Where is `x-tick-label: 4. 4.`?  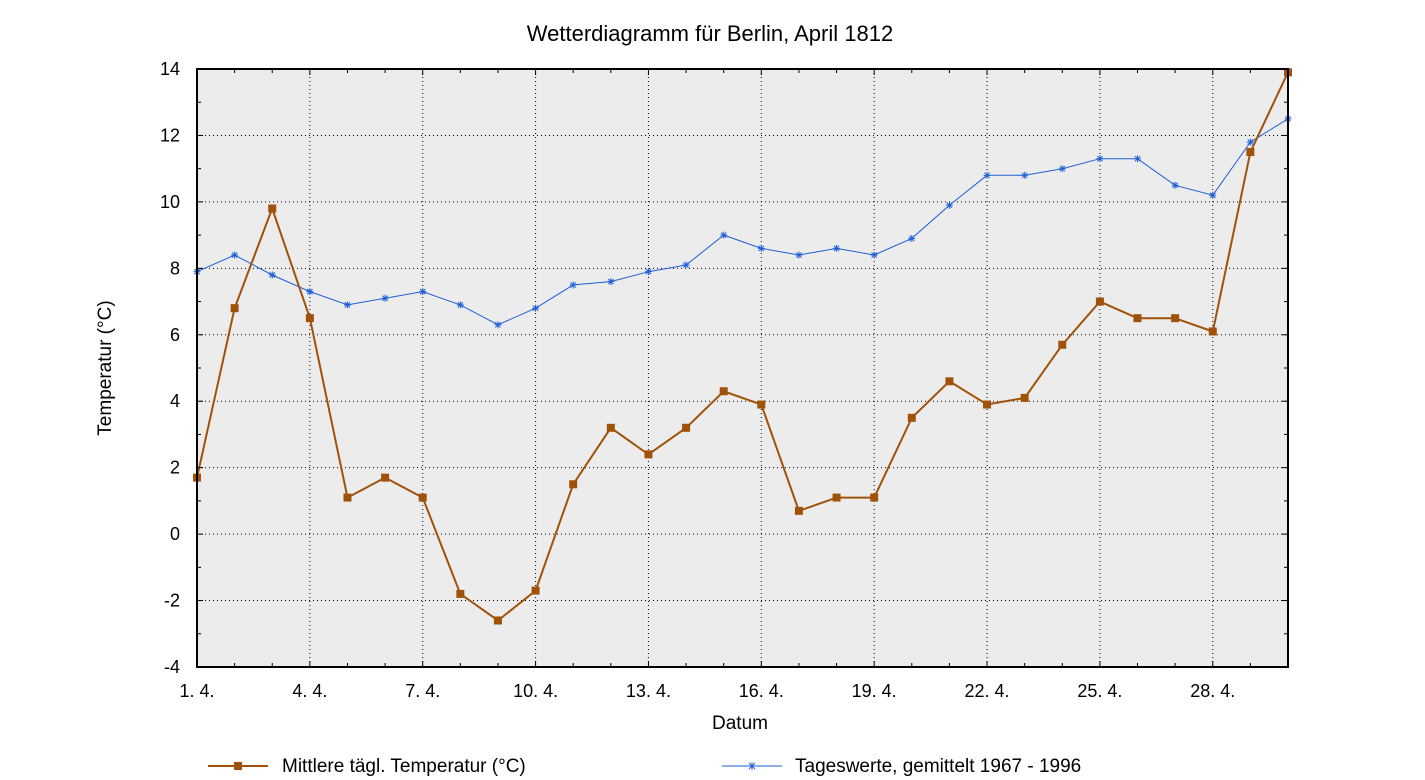
x-tick-label: 4. 4. is located at coordinates (309, 691).